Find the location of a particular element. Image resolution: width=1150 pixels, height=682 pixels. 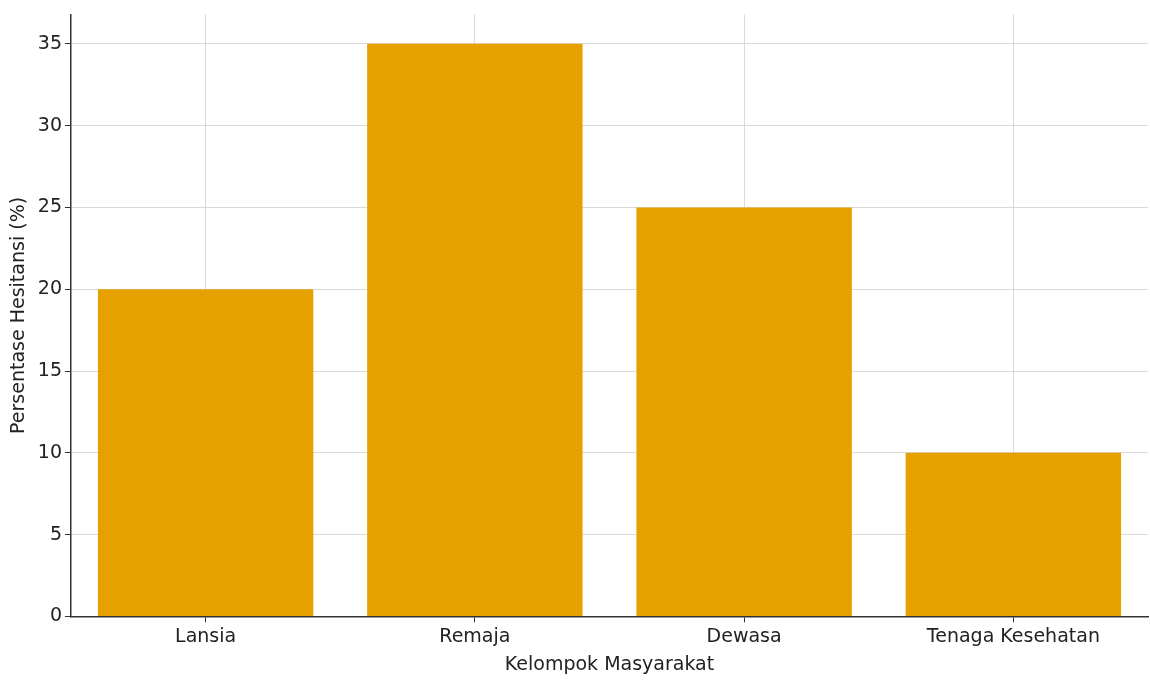

x-tick-label: Remaja is located at coordinates (475, 634).